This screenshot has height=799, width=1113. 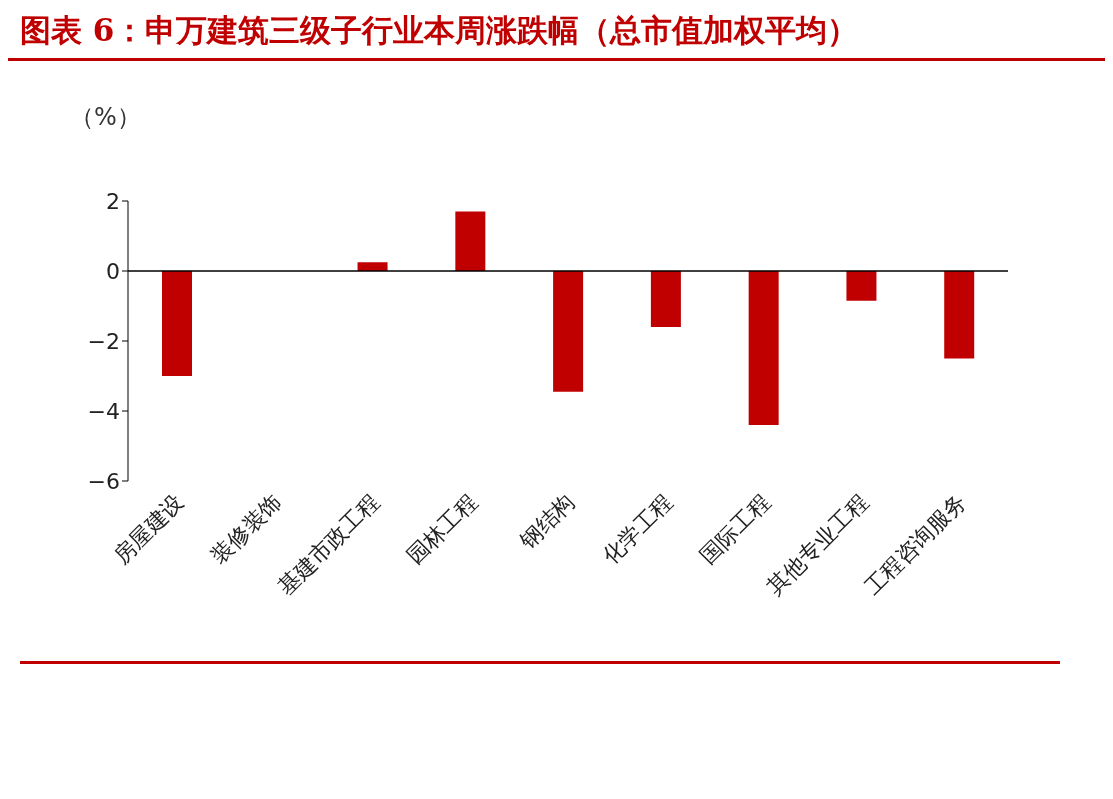 I want to click on x-tick-label: 化学工程, so click(x=637, y=528).